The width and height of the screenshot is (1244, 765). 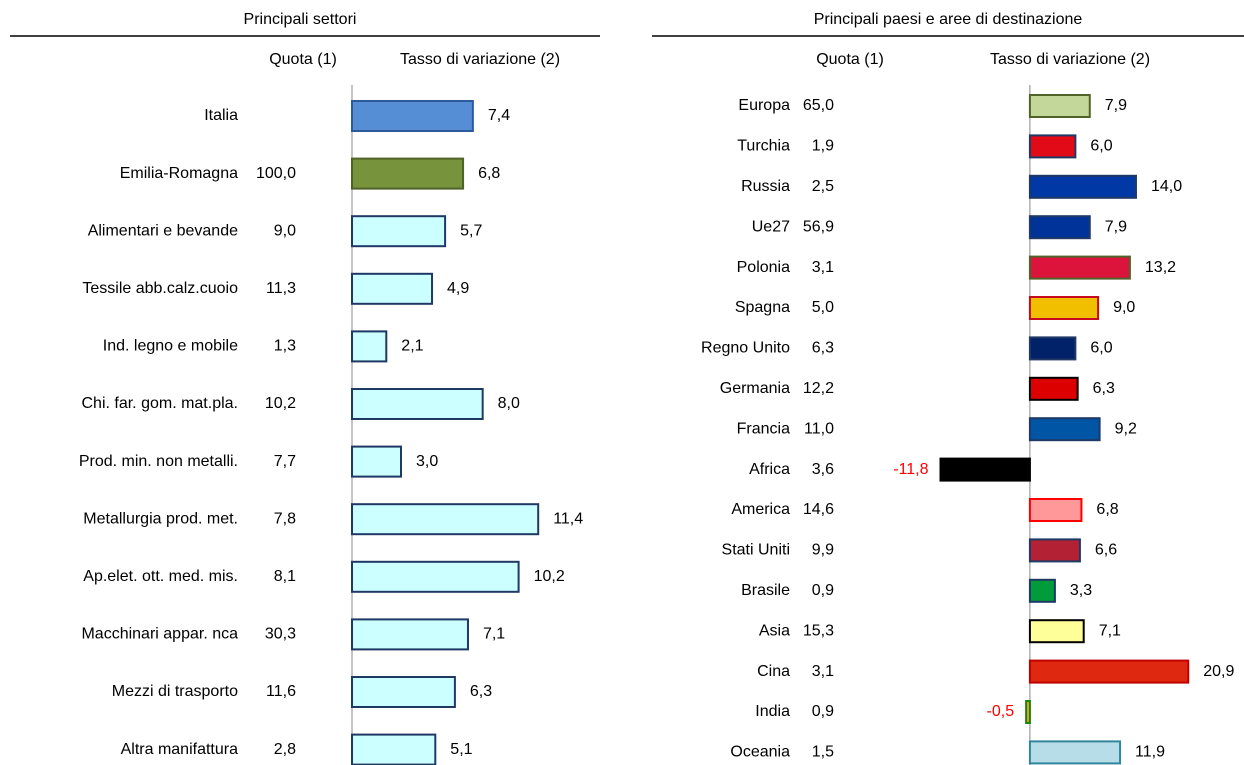 What do you see at coordinates (549, 576) in the screenshot?
I see `value-label: 10,2` at bounding box center [549, 576].